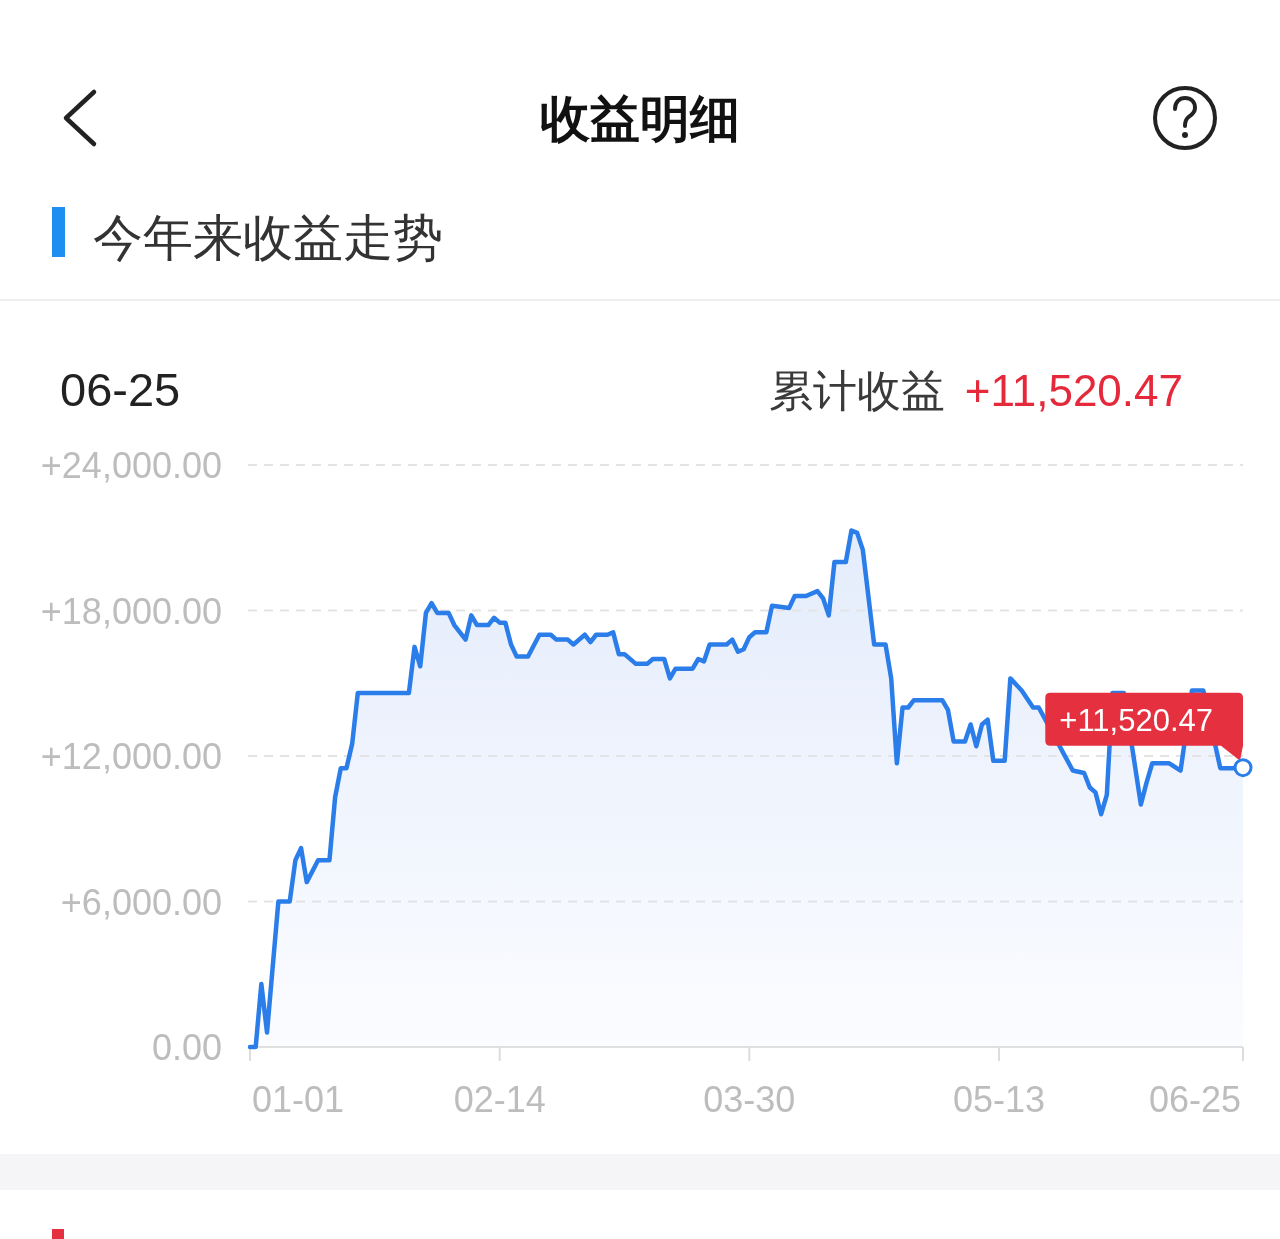 This screenshot has width=1280, height=1239. I want to click on ytick-label: +12,000.00, so click(131, 756).